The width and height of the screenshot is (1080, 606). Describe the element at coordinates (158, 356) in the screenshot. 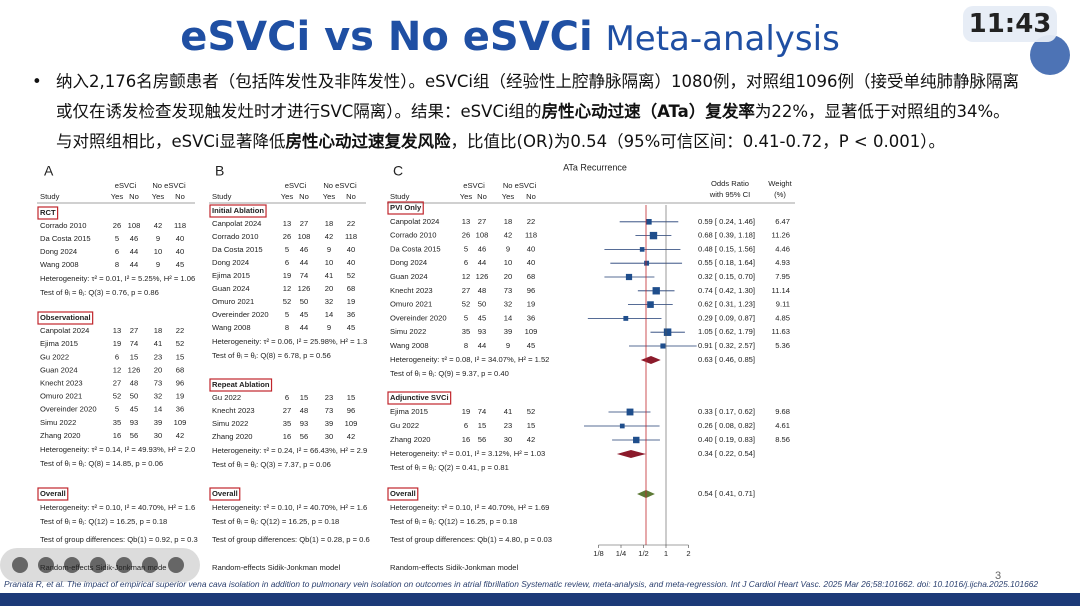

I see `cell: 23` at that location.